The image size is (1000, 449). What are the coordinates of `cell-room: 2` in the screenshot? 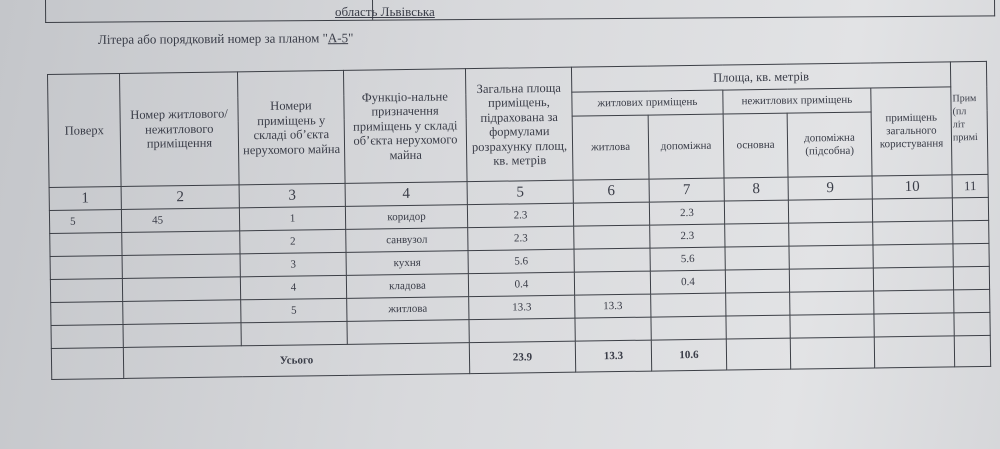 It's located at (293, 241).